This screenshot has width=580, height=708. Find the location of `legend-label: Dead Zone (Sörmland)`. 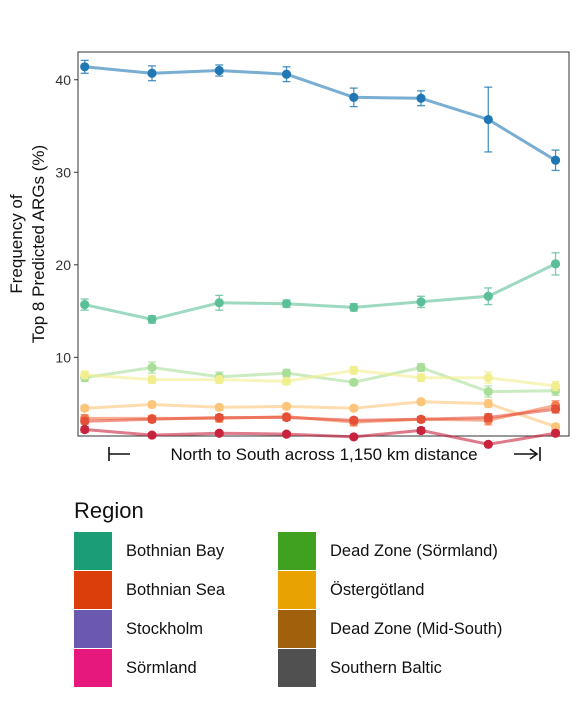

legend-label: Dead Zone (Sörmland) is located at coordinates (414, 550).